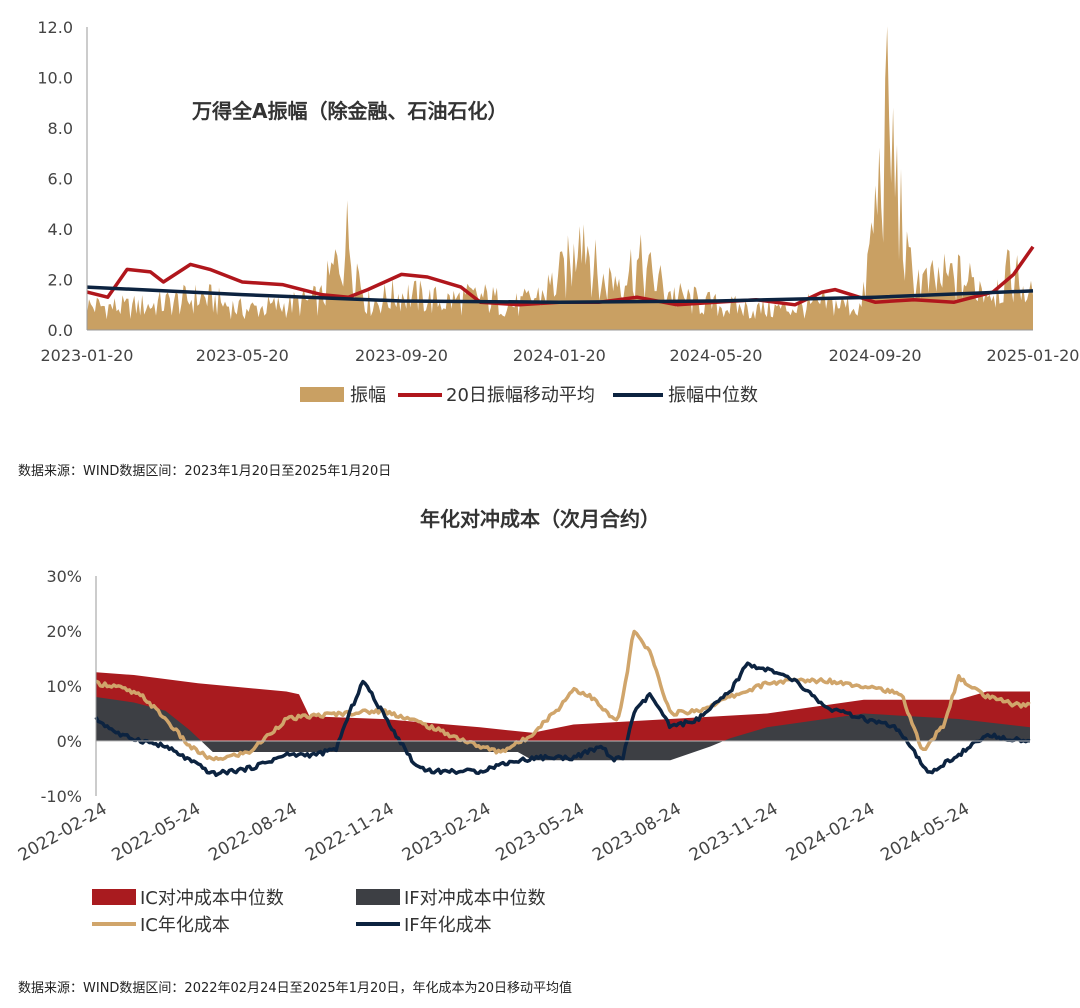  What do you see at coordinates (61, 796) in the screenshot?
I see `y-tick-label: -10%` at bounding box center [61, 796].